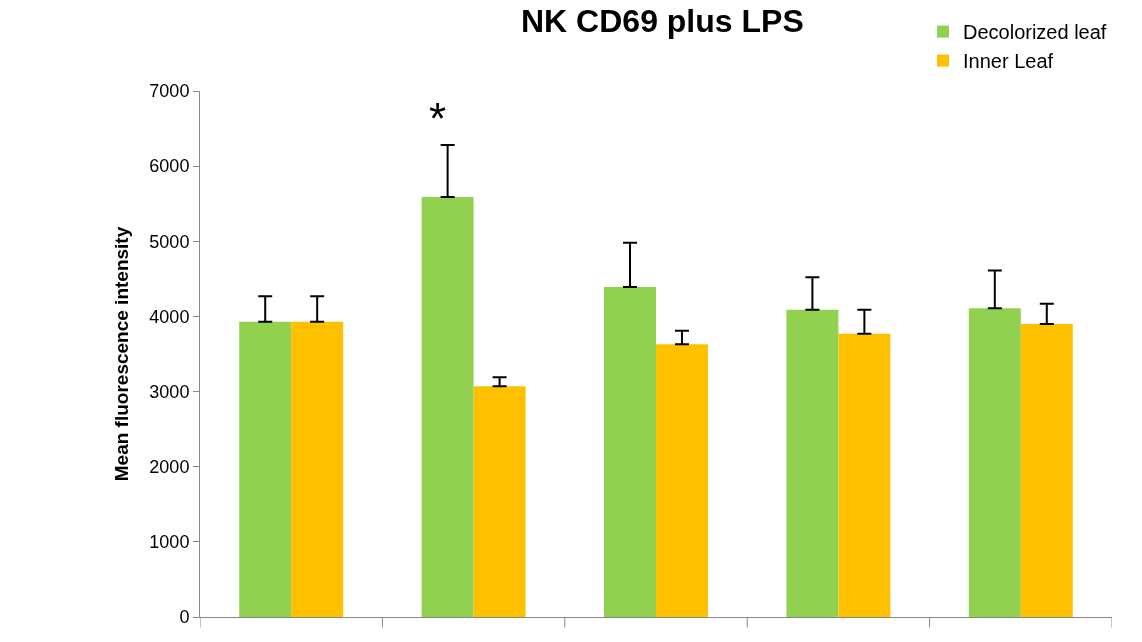 This screenshot has height=642, width=1142. Describe the element at coordinates (169, 391) in the screenshot. I see `y-tick-label: 3000` at that location.